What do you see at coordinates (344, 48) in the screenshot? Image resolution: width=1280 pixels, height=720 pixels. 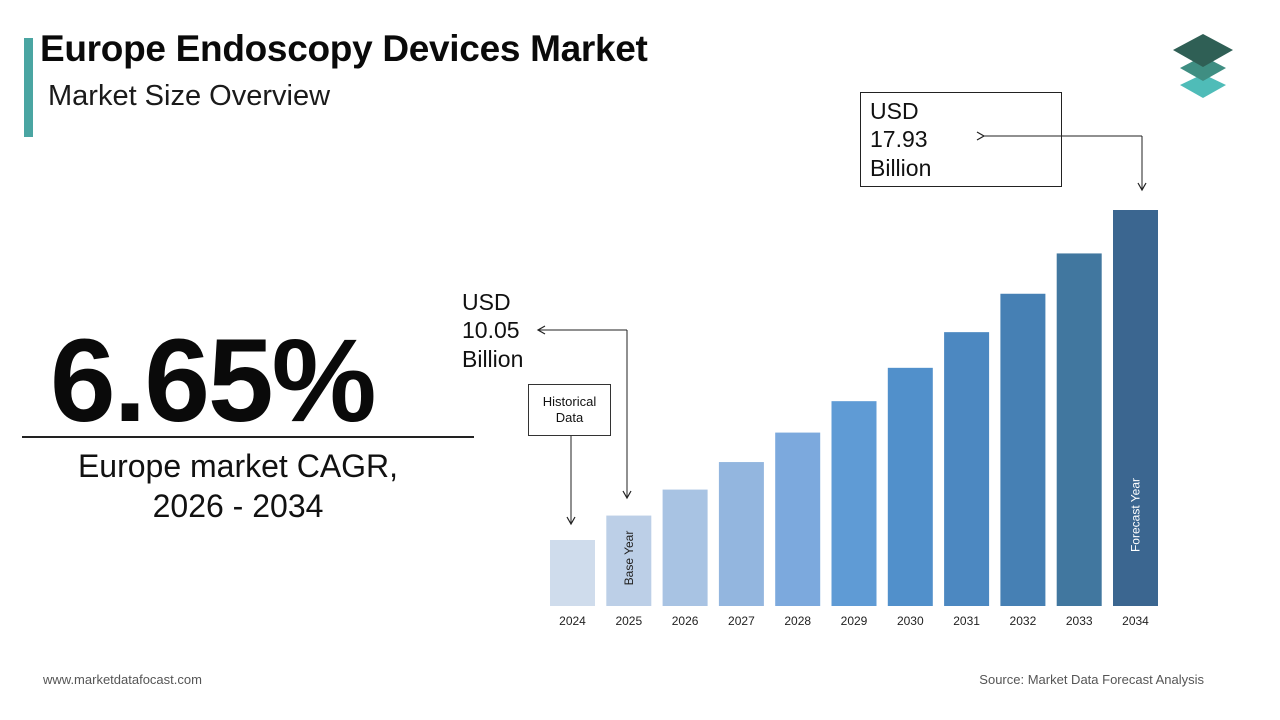 I see `page-title: Europe Endoscopy Devices Market` at bounding box center [344, 48].